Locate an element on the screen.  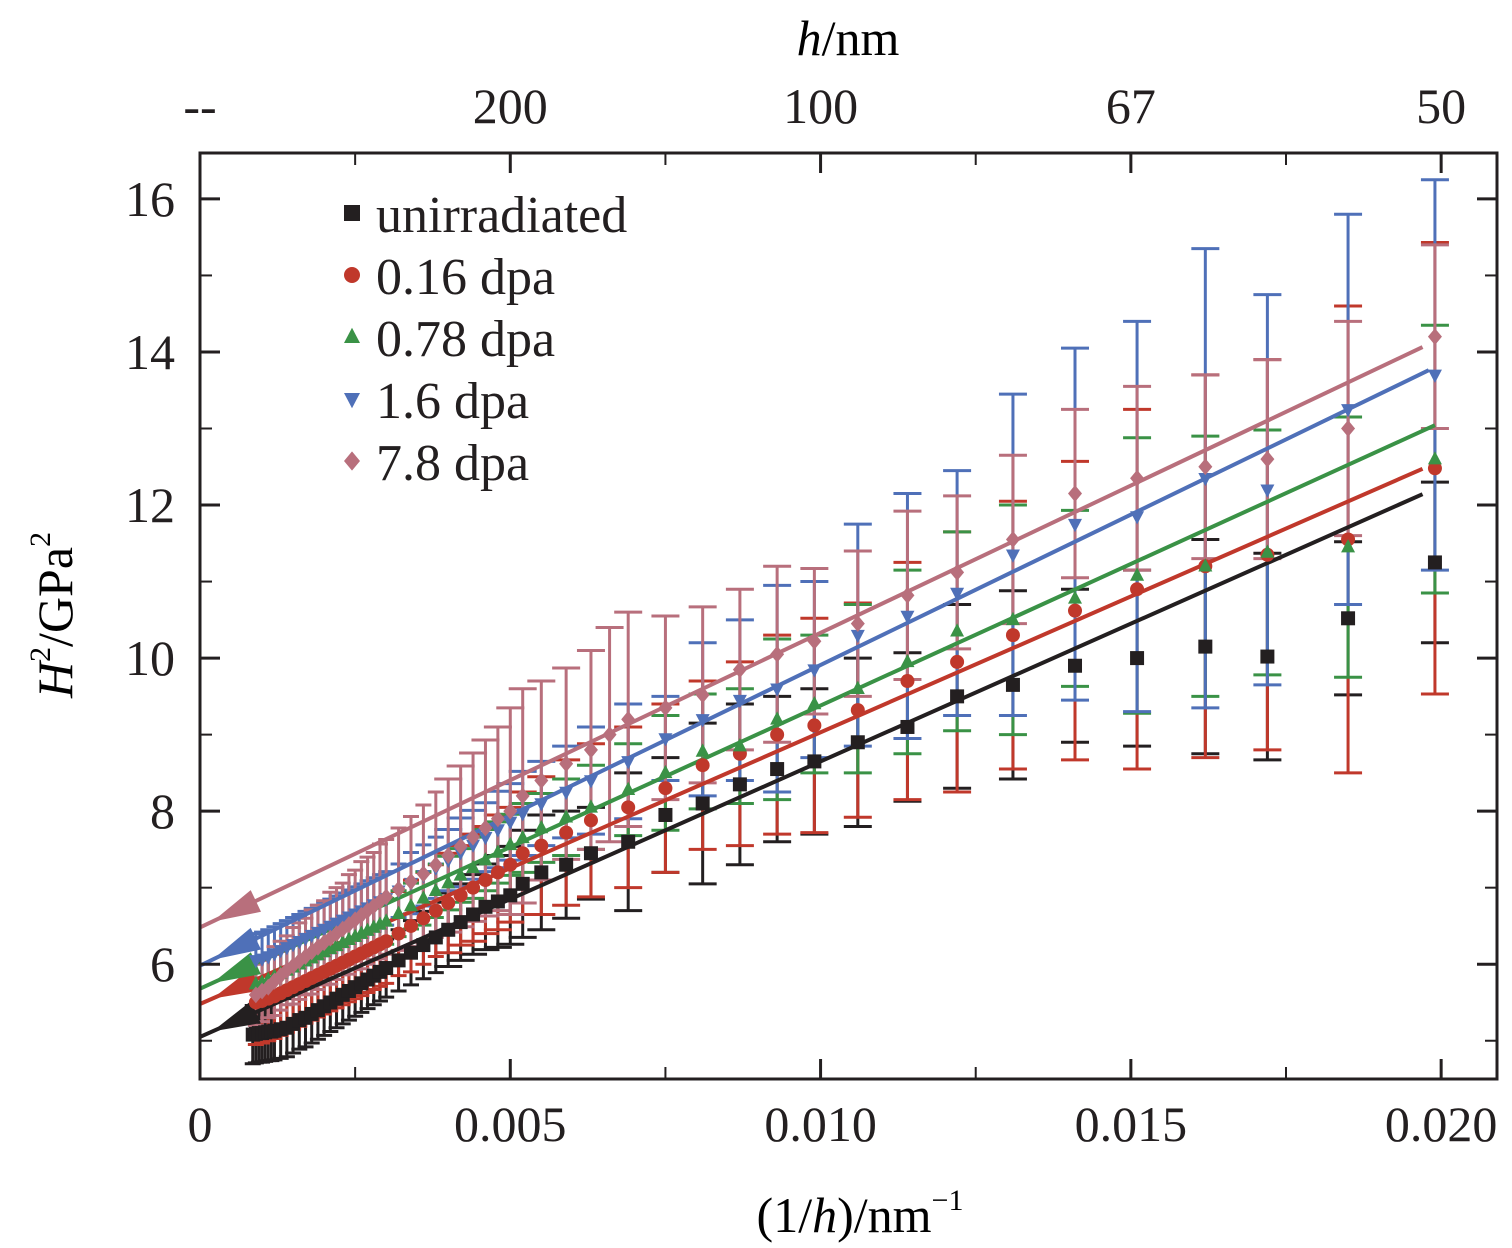
legend-marker-unirradiated is located at coordinates (352, 213).